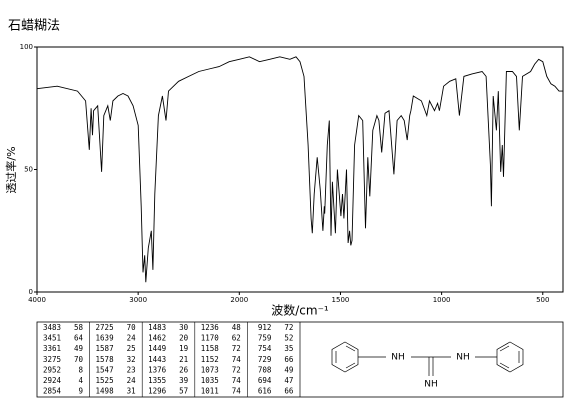 This screenshot has width=570, height=413. I want to click on table-cell: 19, so click(183, 348).